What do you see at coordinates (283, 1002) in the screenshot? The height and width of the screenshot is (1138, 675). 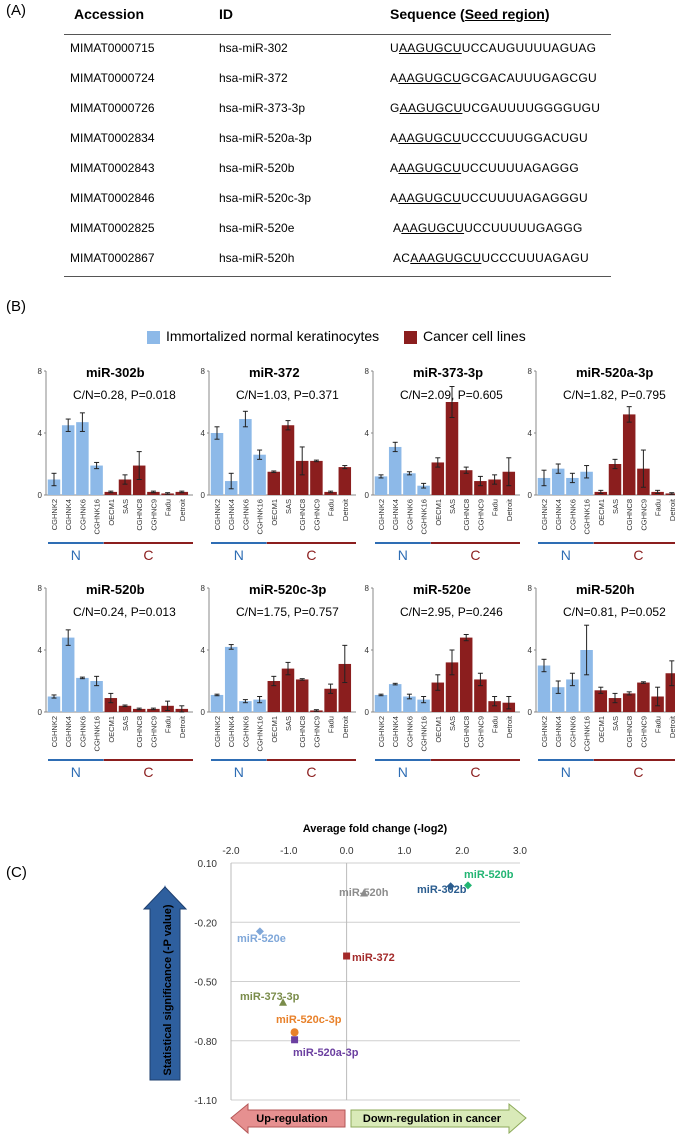 I see `triangle-marker` at bounding box center [283, 1002].